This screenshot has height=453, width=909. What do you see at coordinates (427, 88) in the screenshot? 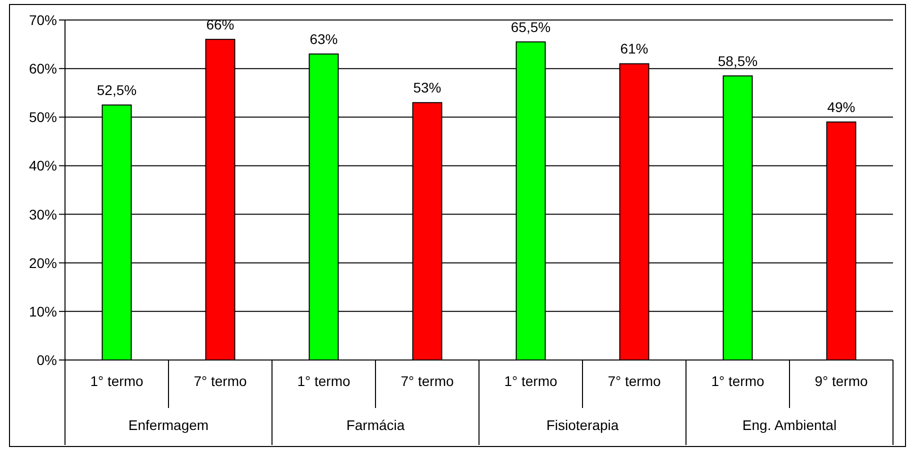
I see `data-label: 53%` at bounding box center [427, 88].